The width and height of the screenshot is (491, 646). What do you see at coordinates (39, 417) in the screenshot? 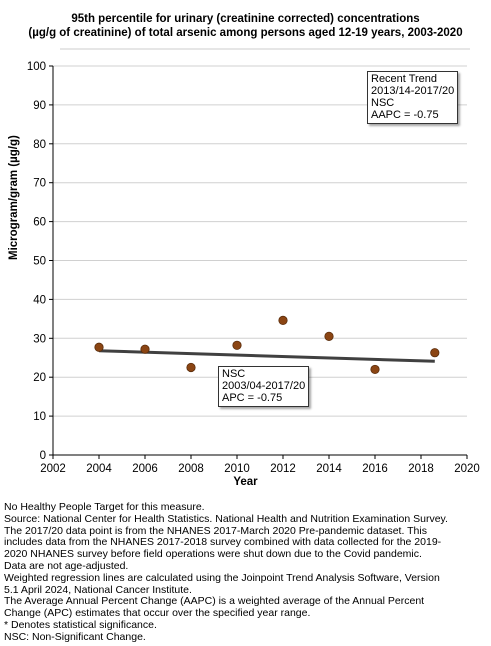
I see `y-tick-label: 10` at bounding box center [39, 417].